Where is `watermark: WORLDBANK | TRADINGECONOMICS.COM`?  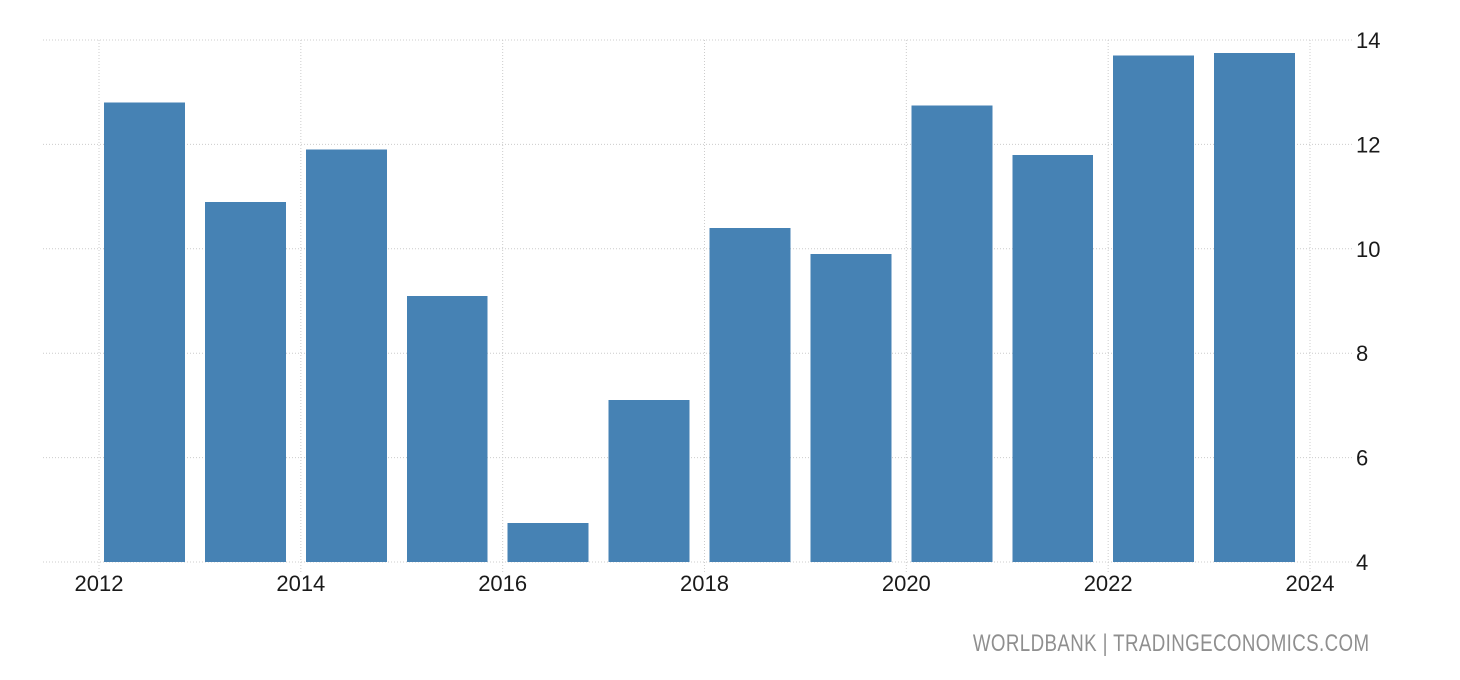
watermark: WORLDBANK | TRADINGECONOMICS.COM is located at coordinates (1170, 643).